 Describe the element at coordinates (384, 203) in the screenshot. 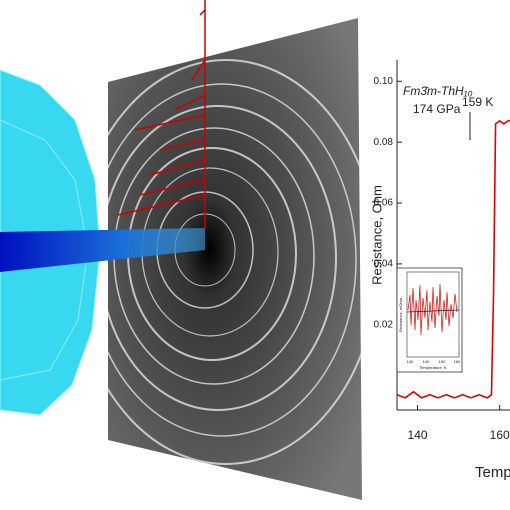

I see `y-tick-label: 0.06` at that location.